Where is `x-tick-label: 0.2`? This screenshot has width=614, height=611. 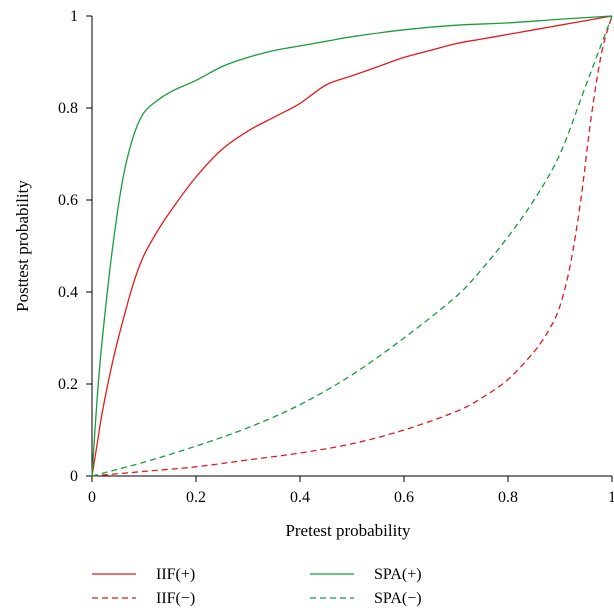
x-tick-label: 0.2 is located at coordinates (196, 497).